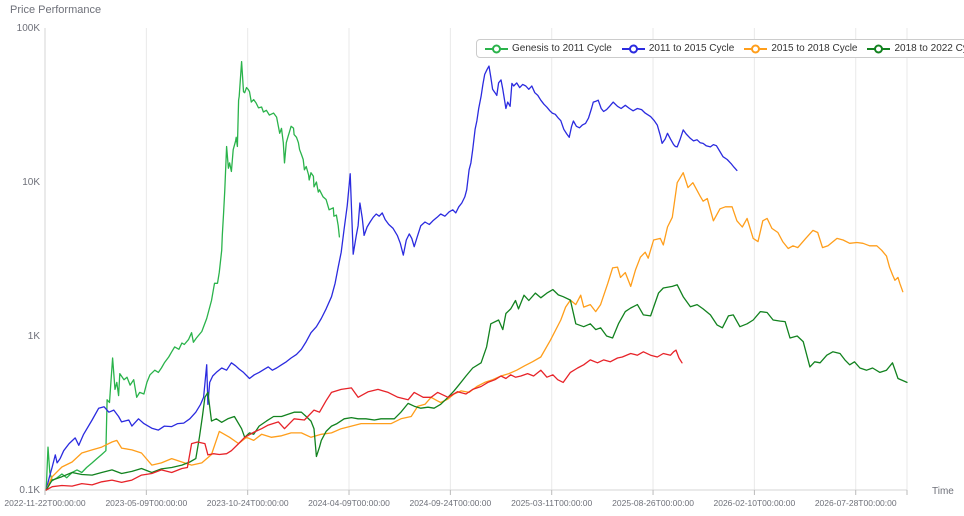 The height and width of the screenshot is (516, 964). I want to click on legend-item-2018-to-2022-cycle: 2018 to 2022 Cycle, so click(915, 48).